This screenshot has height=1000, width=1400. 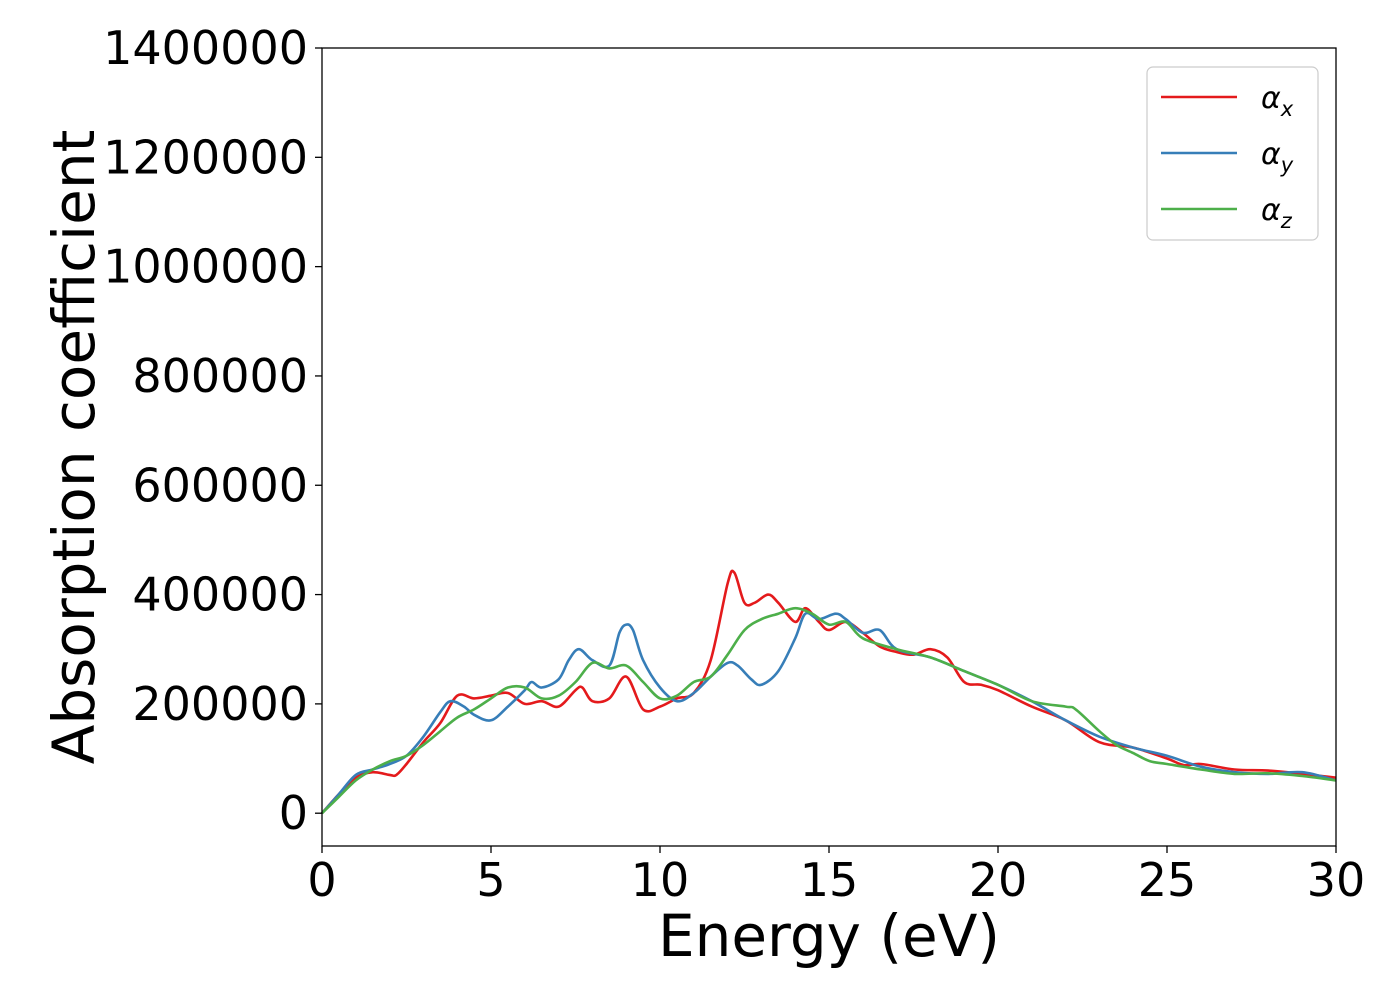 I want to click on y-tick-label: 400000, so click(x=220, y=595).